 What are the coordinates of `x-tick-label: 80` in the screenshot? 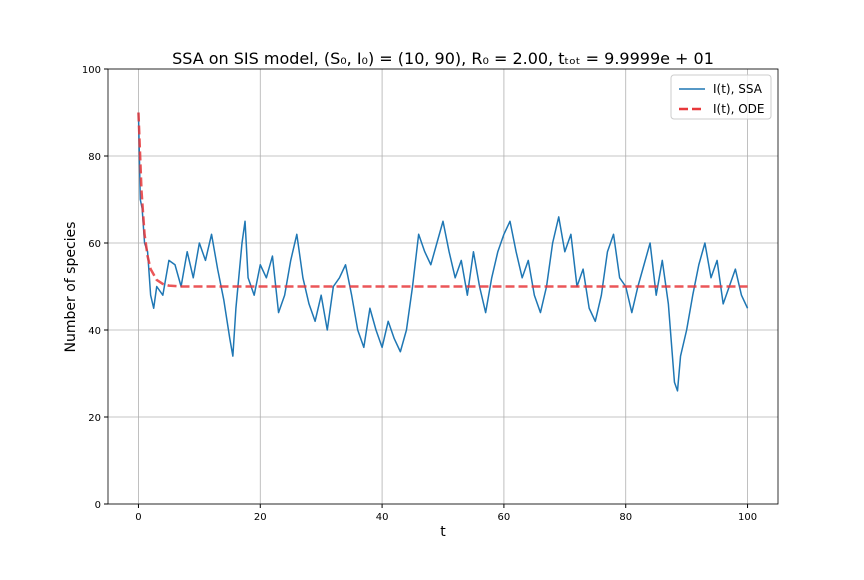 It's located at (625, 517).